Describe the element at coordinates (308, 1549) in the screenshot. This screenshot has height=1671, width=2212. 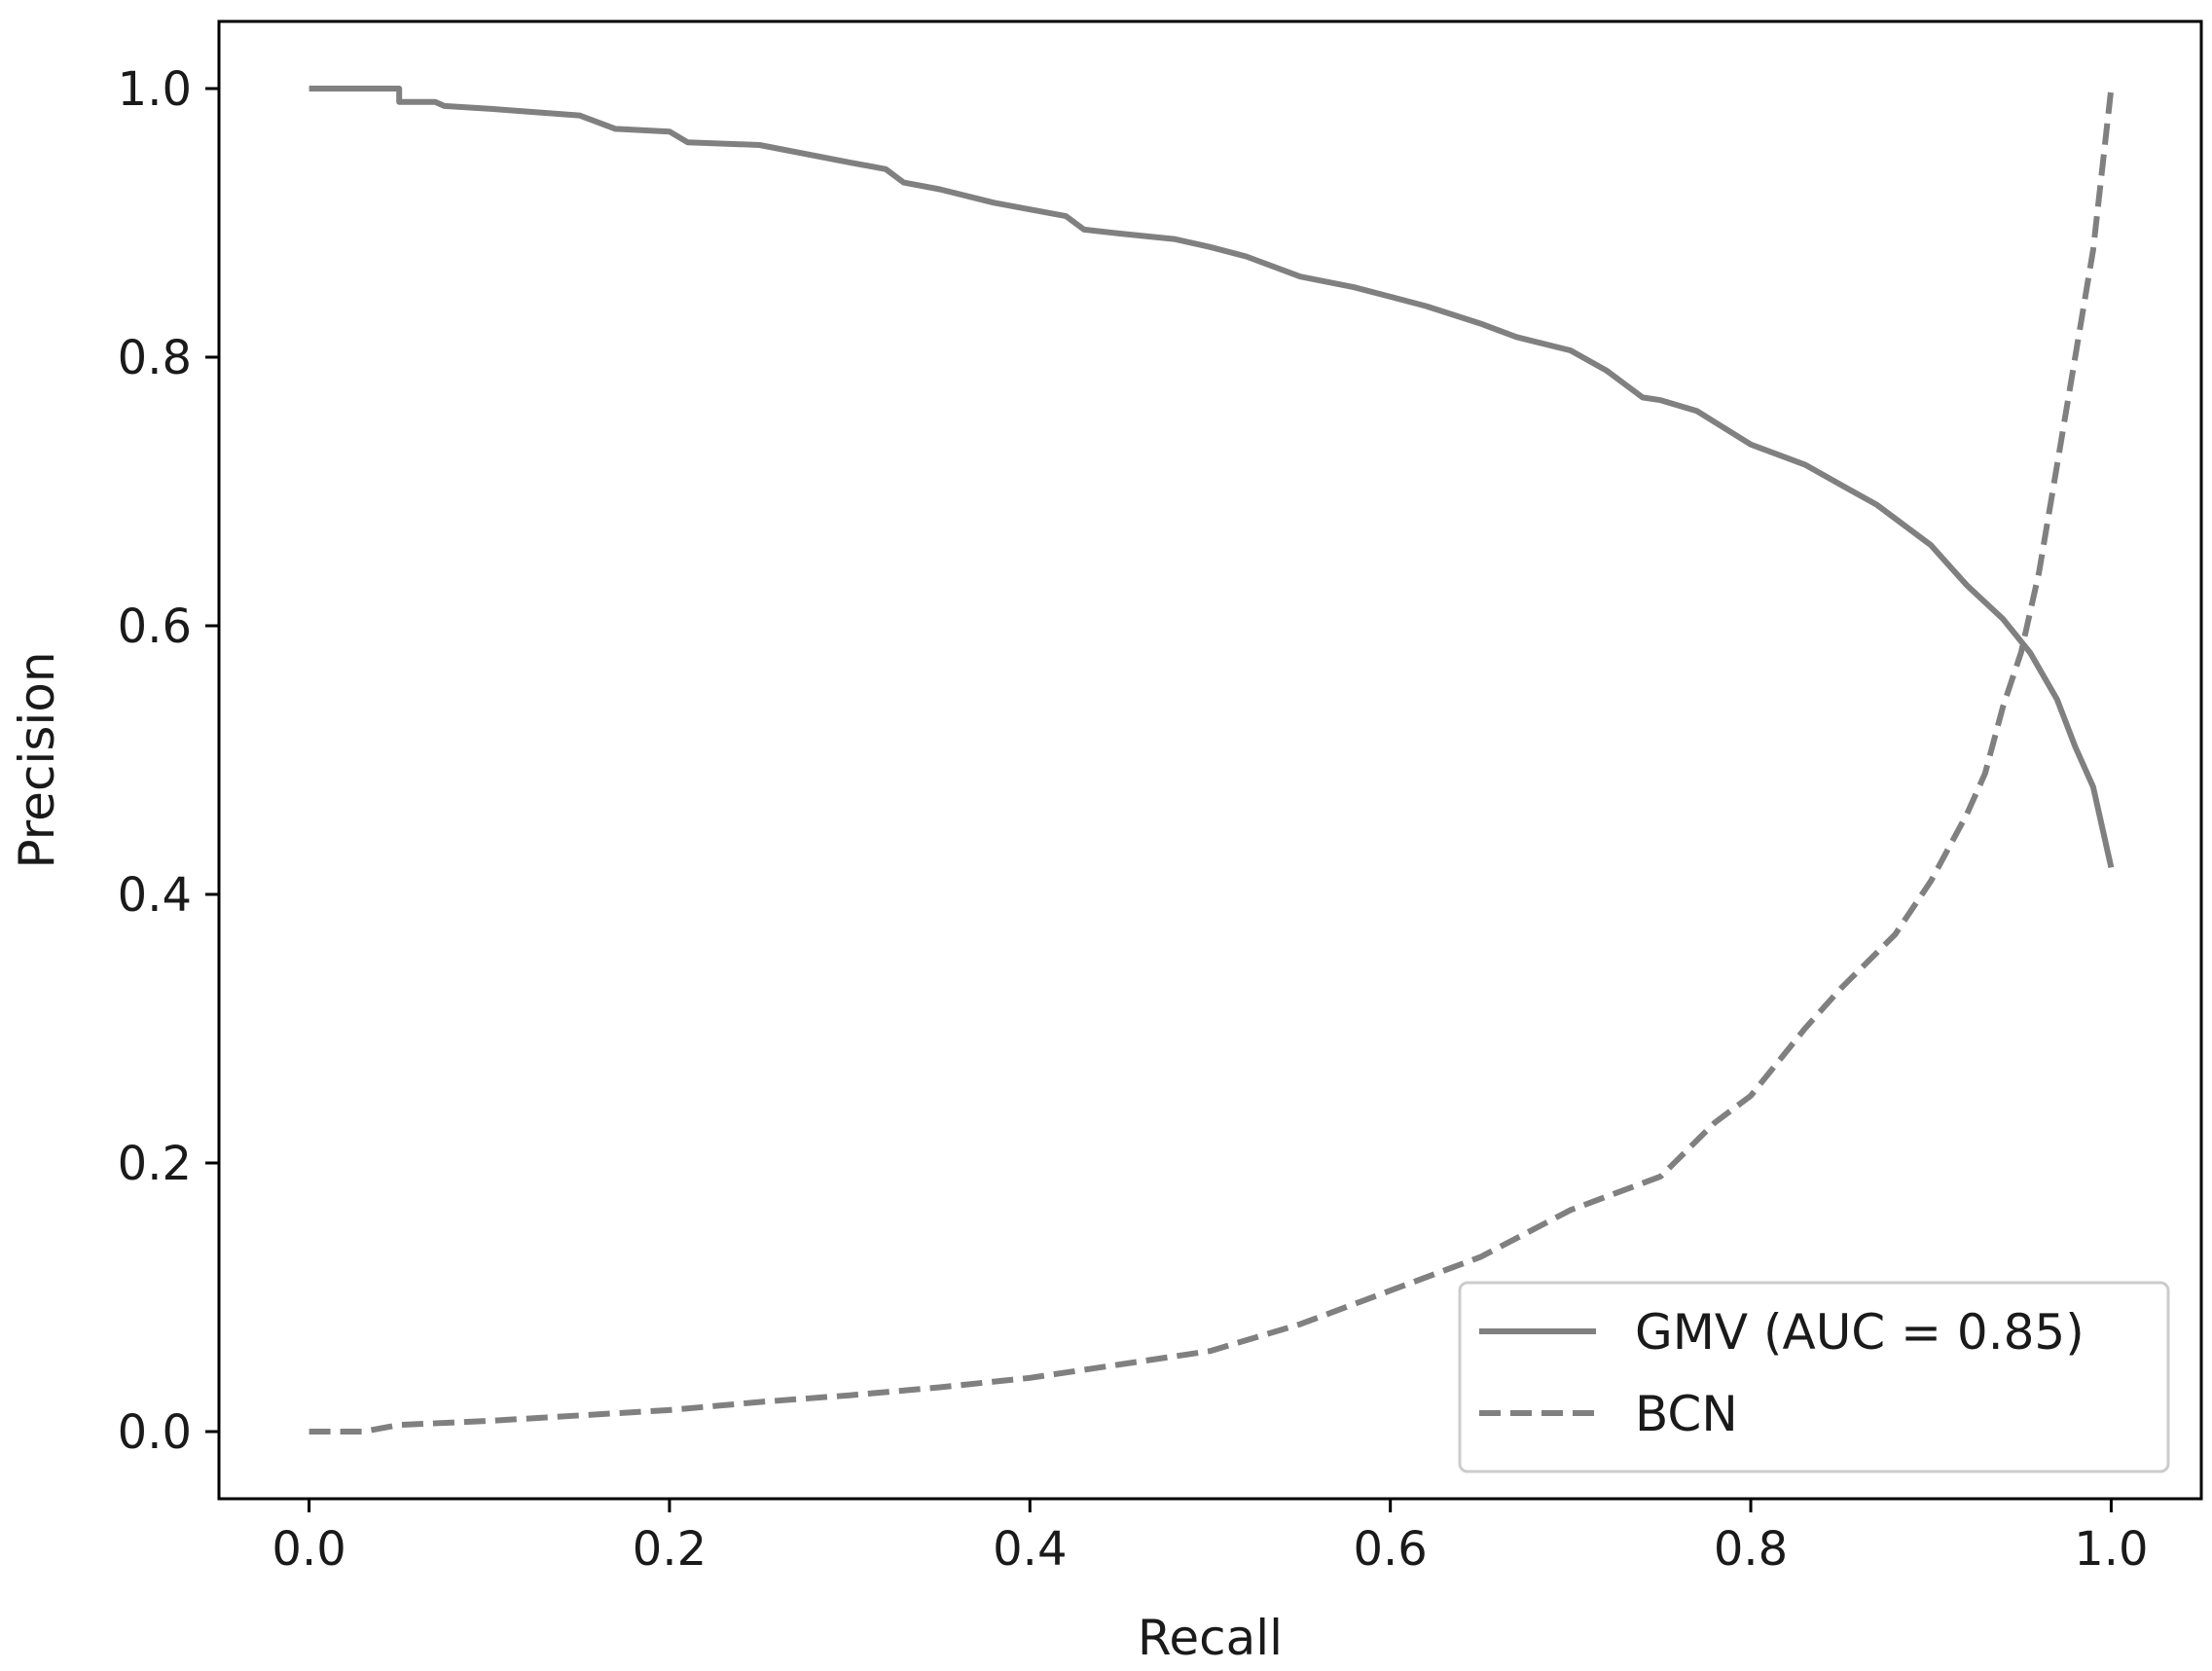
I see `x-tick-label: 0.0` at that location.